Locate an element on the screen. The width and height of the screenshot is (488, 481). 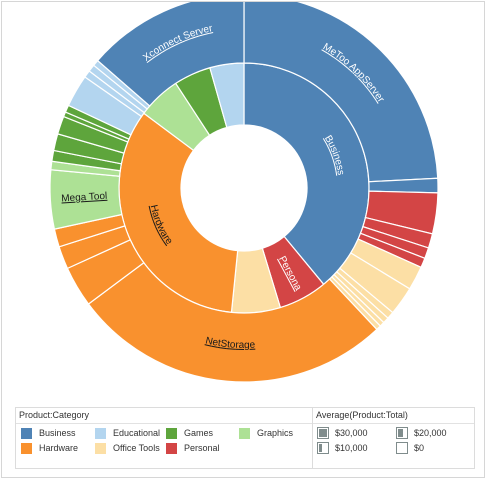
outer-segment-xconnect-server is located at coordinates (170, 54).